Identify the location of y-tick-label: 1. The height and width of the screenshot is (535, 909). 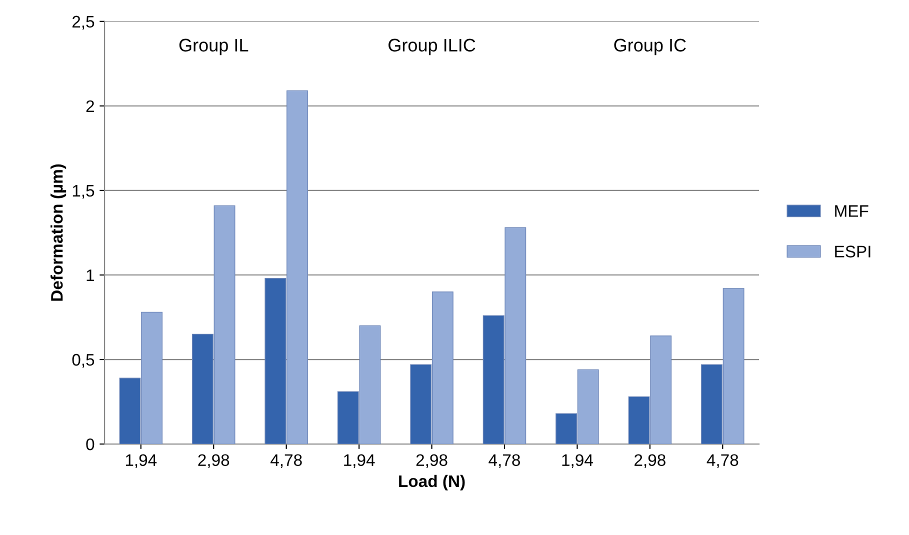
(90, 276).